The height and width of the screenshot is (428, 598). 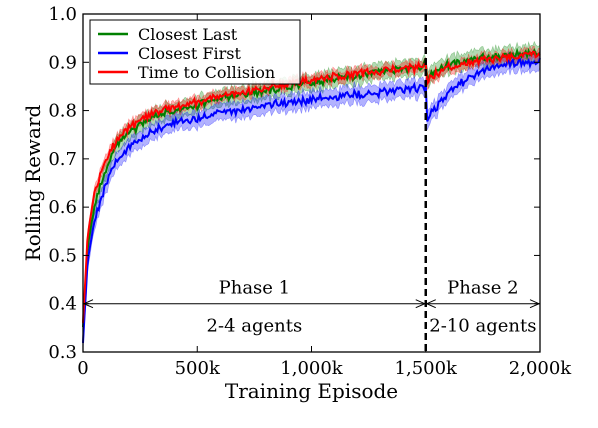 I want to click on legend-label-1: Closest First, so click(x=189, y=53).